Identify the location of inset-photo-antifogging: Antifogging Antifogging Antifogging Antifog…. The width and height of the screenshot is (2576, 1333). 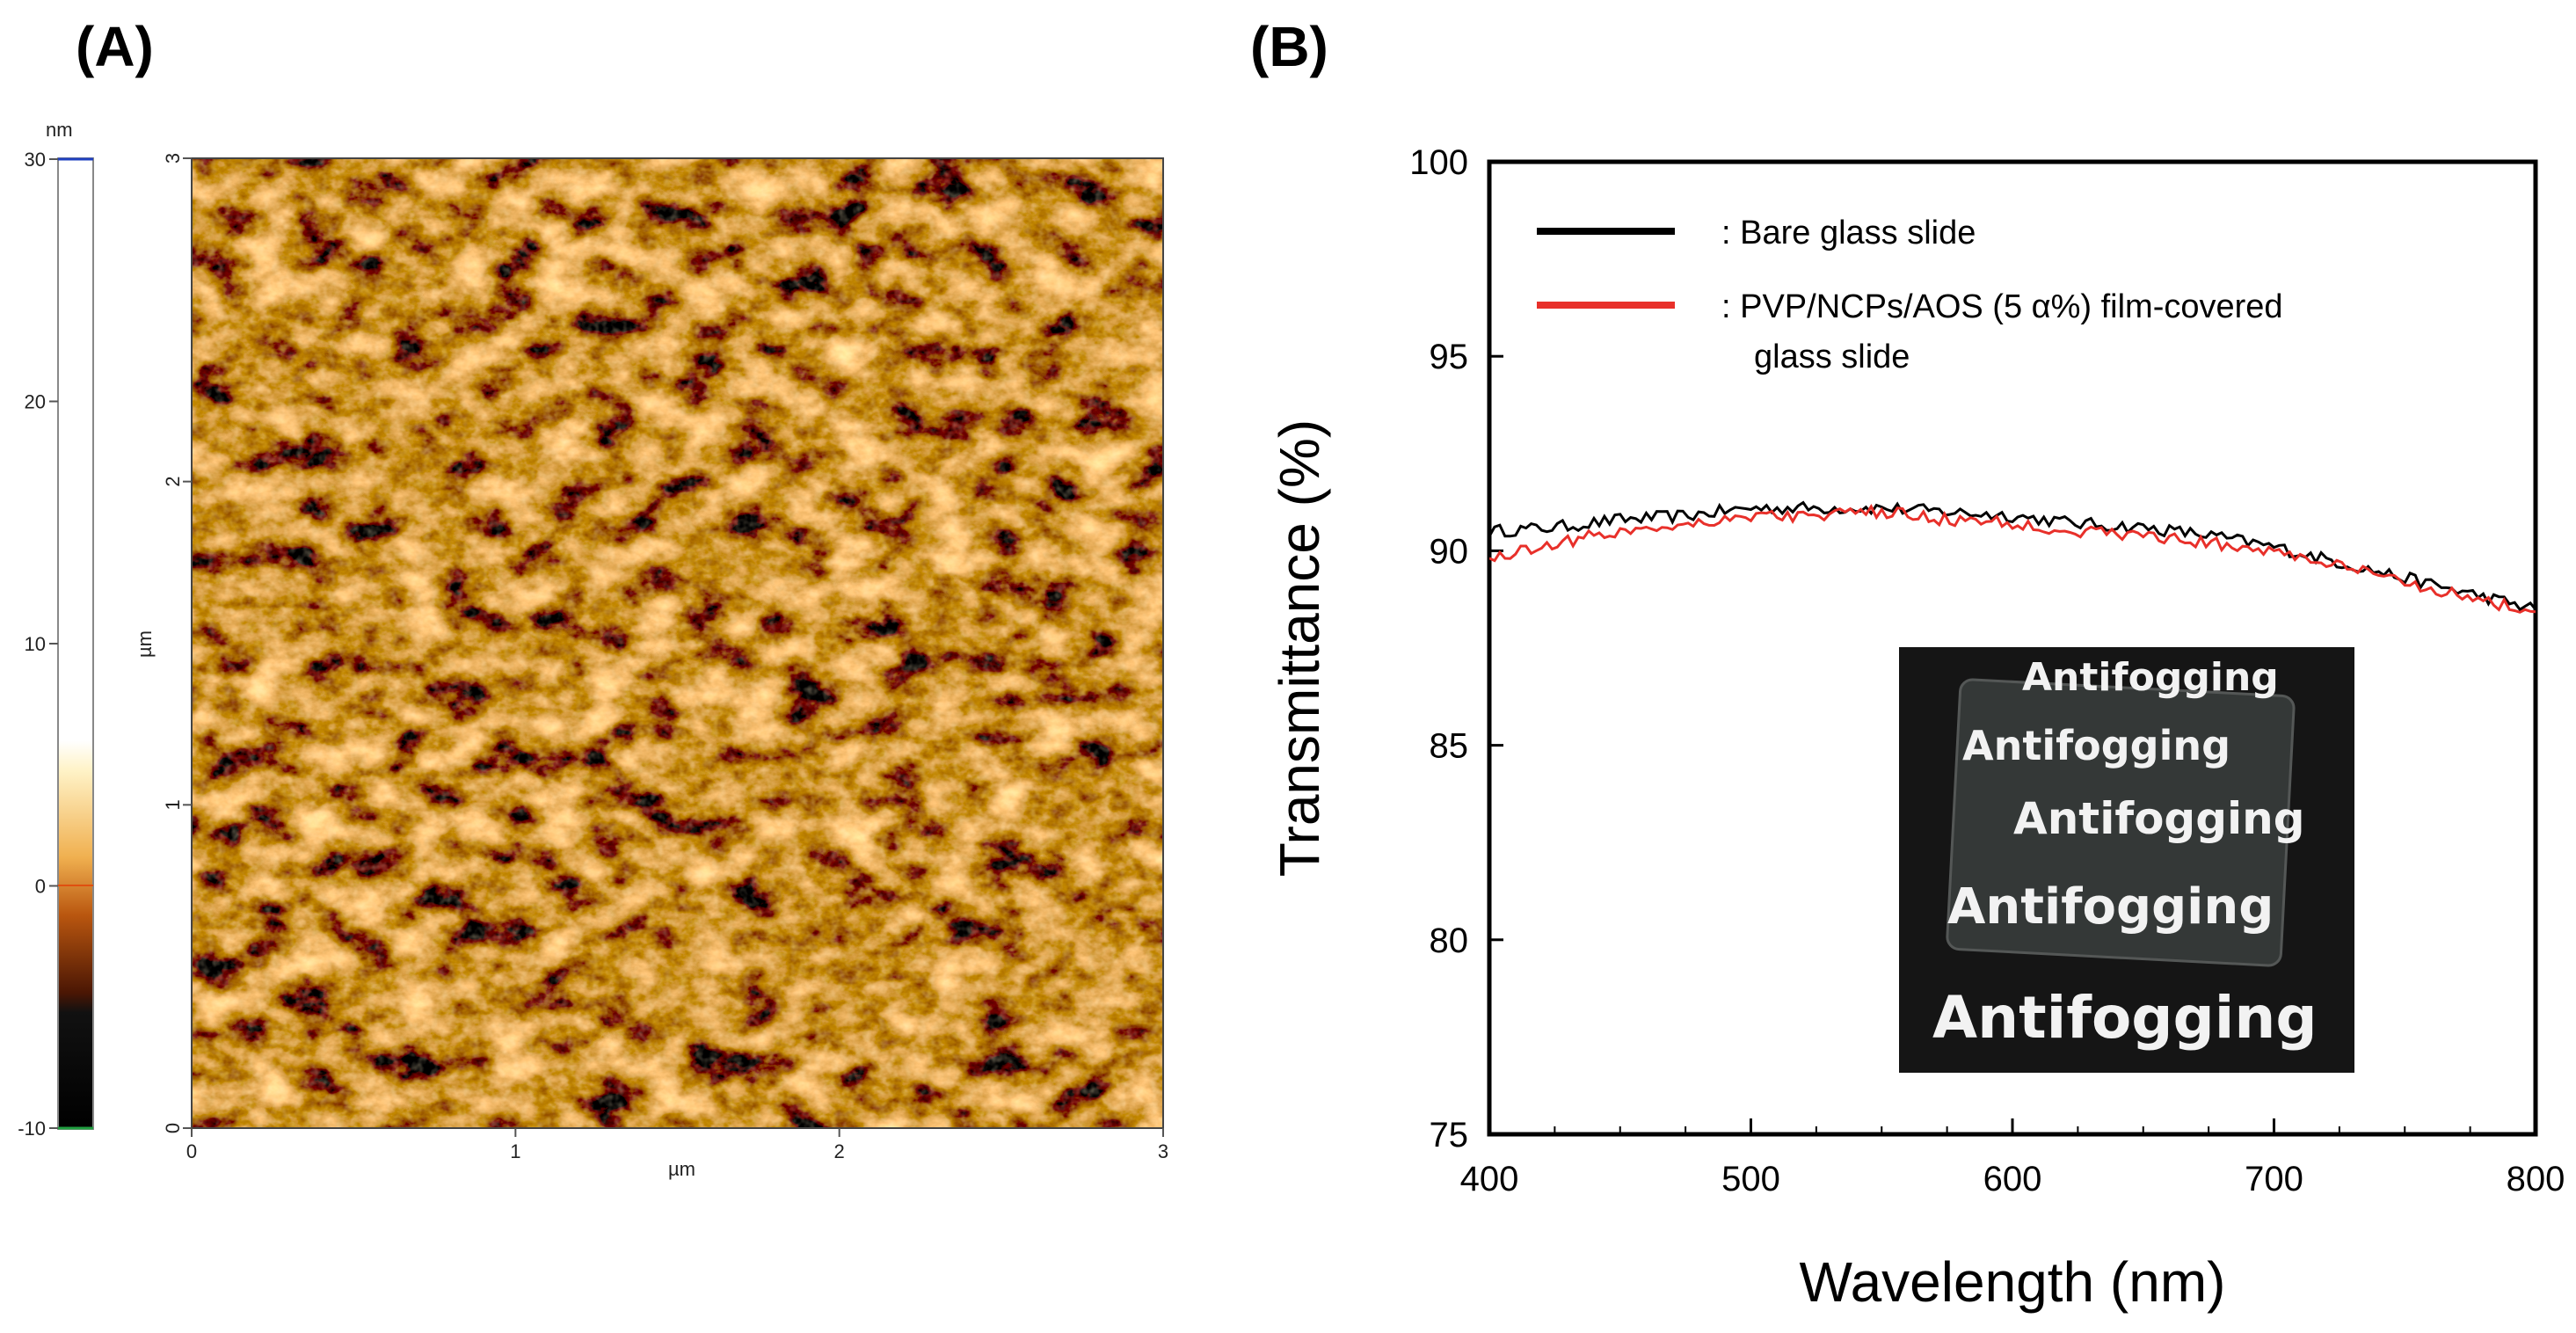
(2126, 860).